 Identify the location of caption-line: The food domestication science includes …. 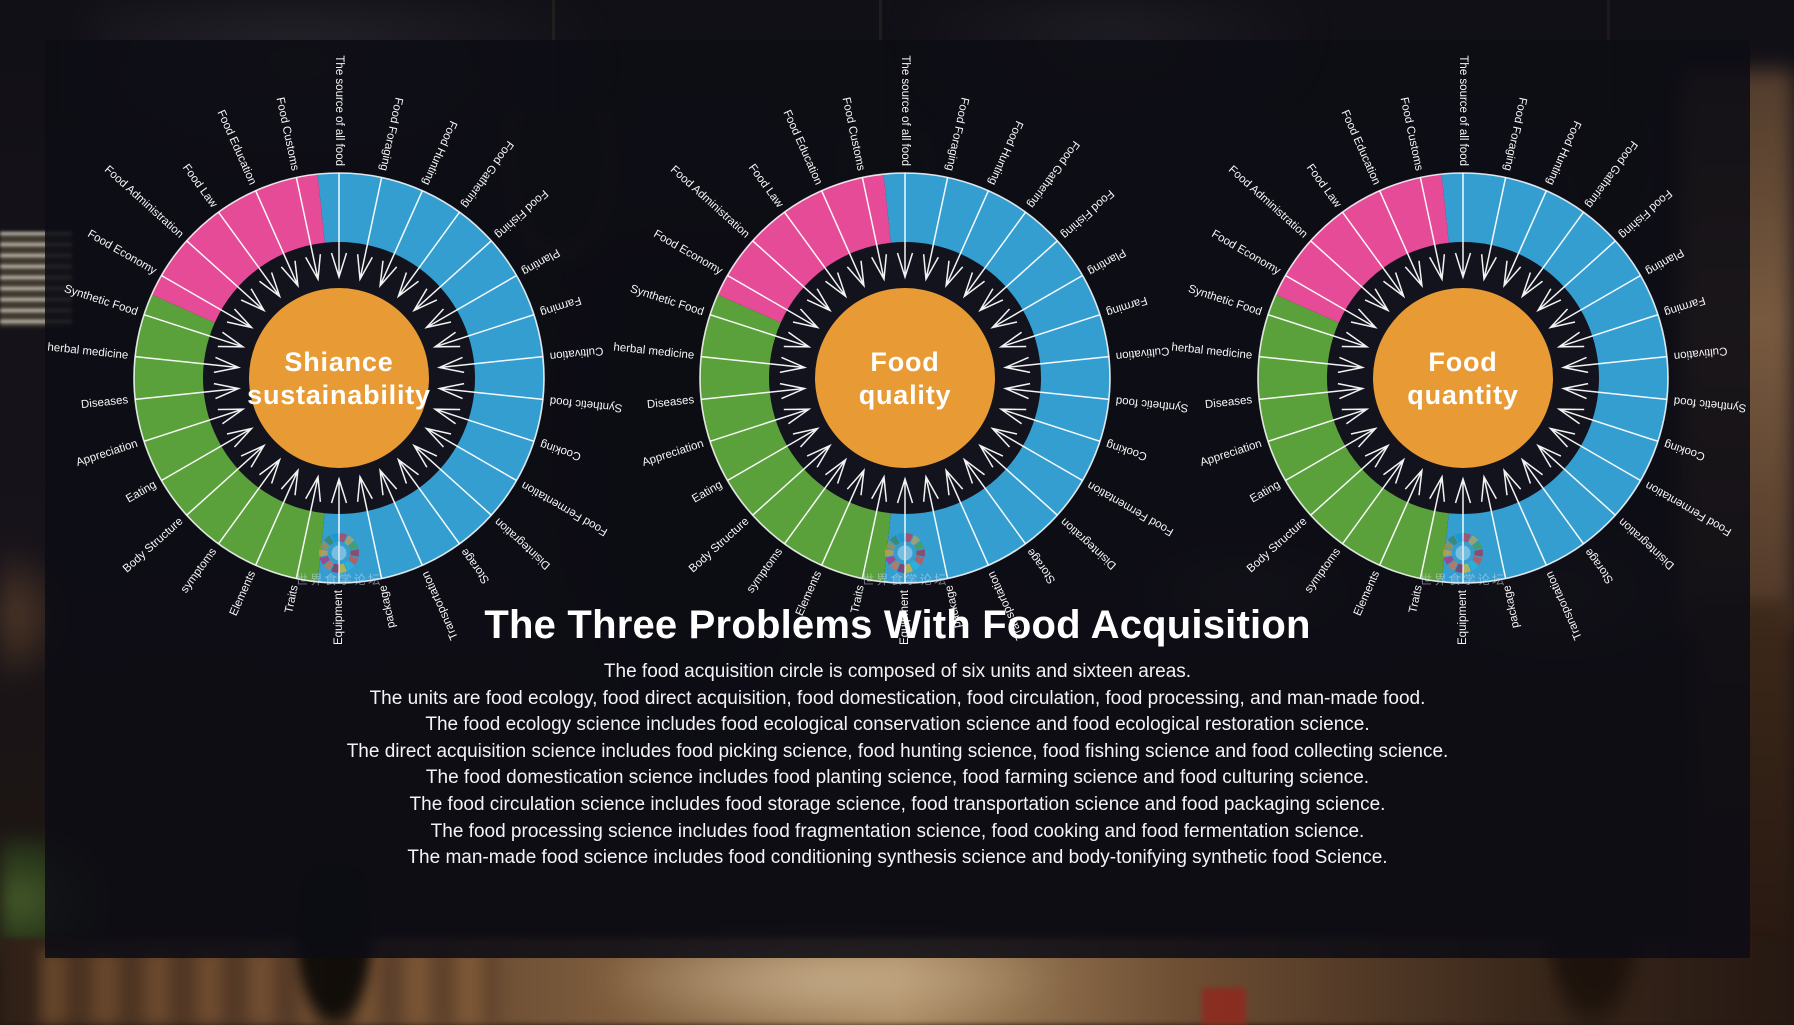
(897, 778).